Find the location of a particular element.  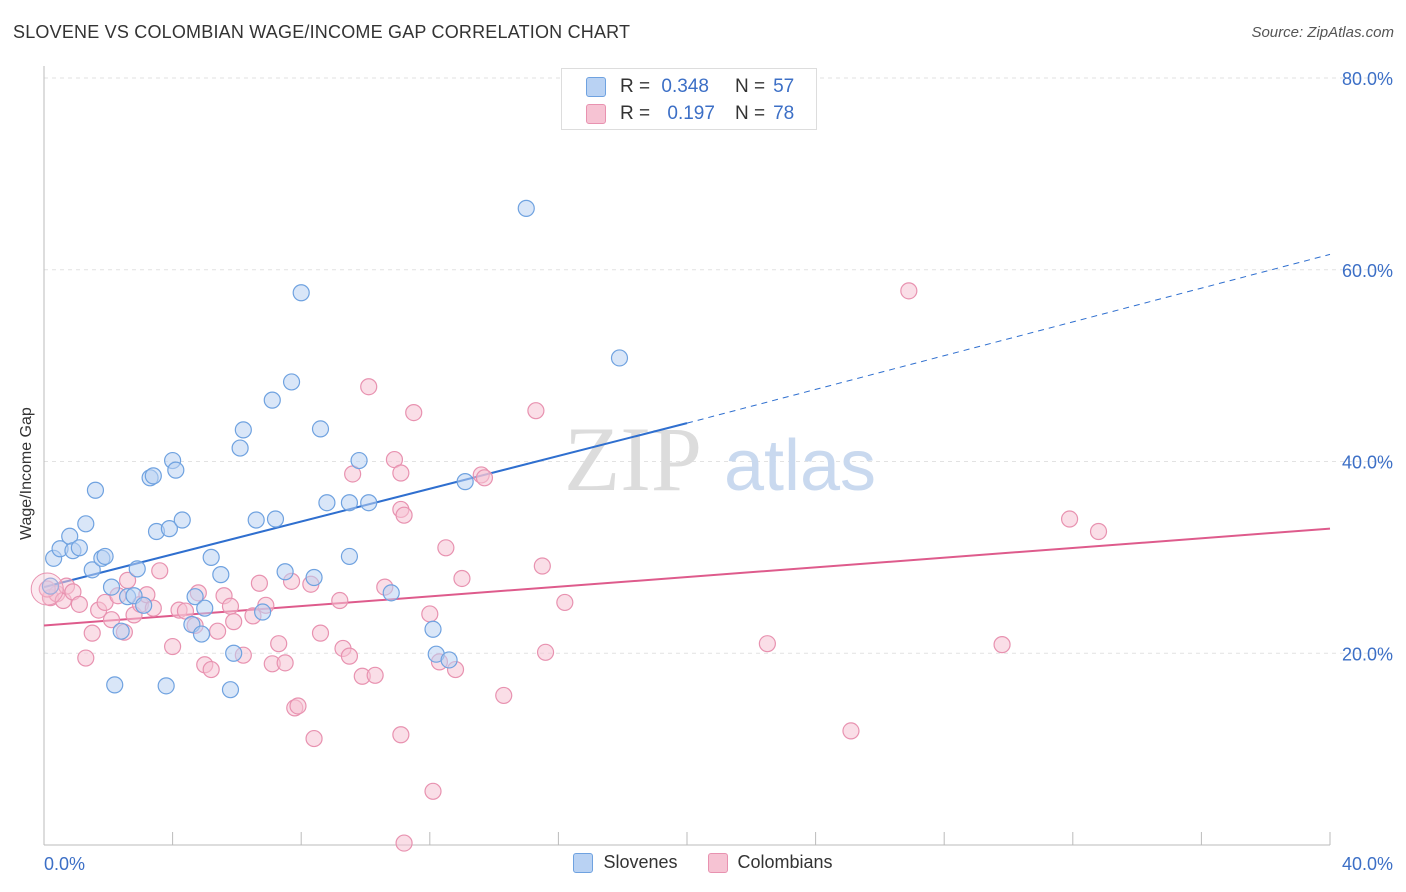

r-value: 0.197 is located at coordinates (691, 113).